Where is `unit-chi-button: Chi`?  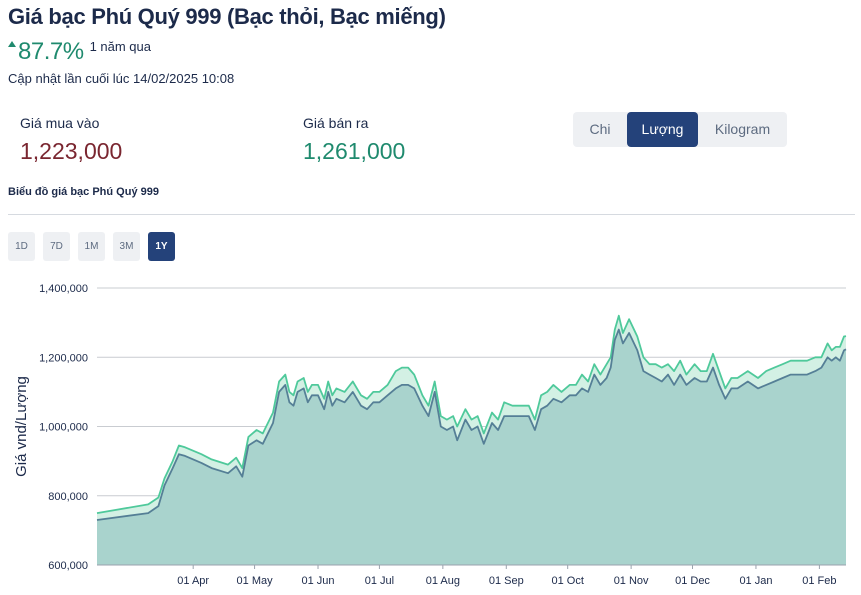 unit-chi-button: Chi is located at coordinates (600, 129).